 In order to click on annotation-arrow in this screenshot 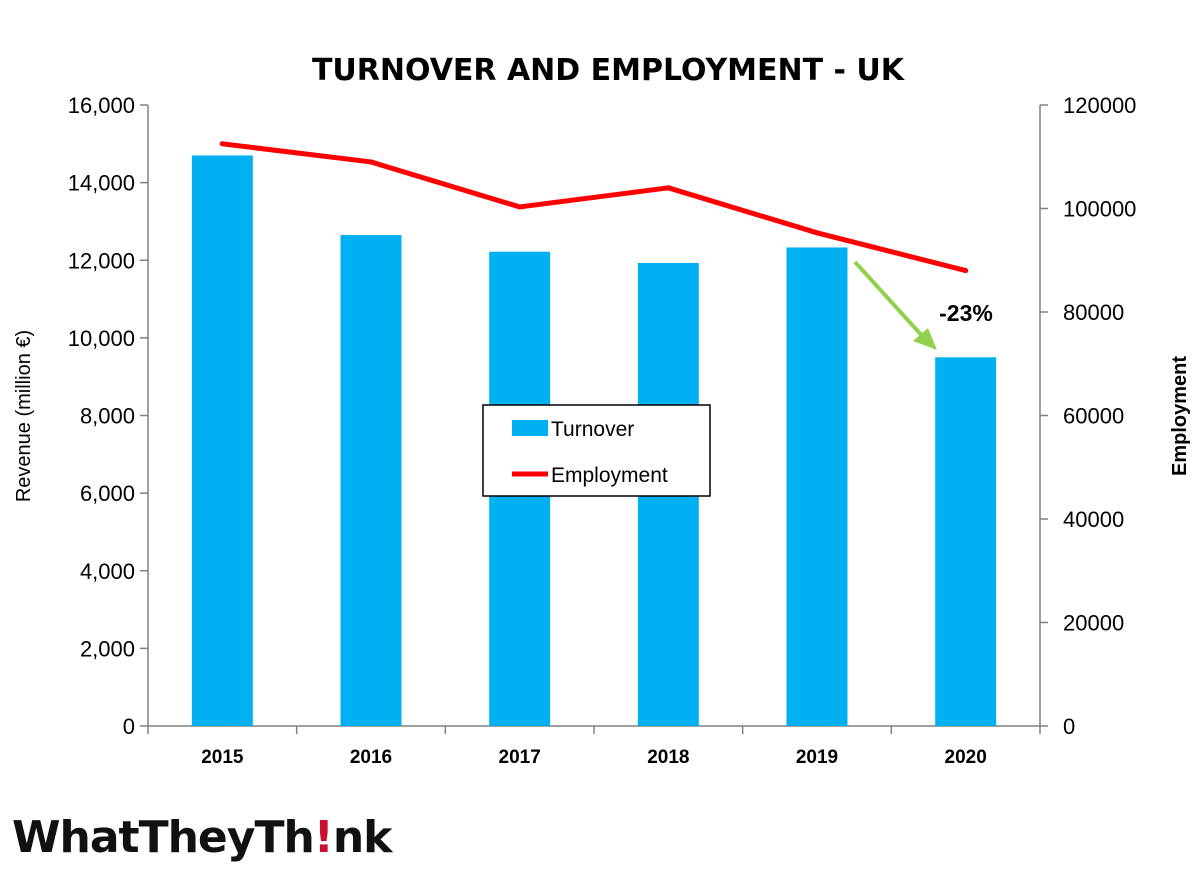, I will do `click(890, 300)`.